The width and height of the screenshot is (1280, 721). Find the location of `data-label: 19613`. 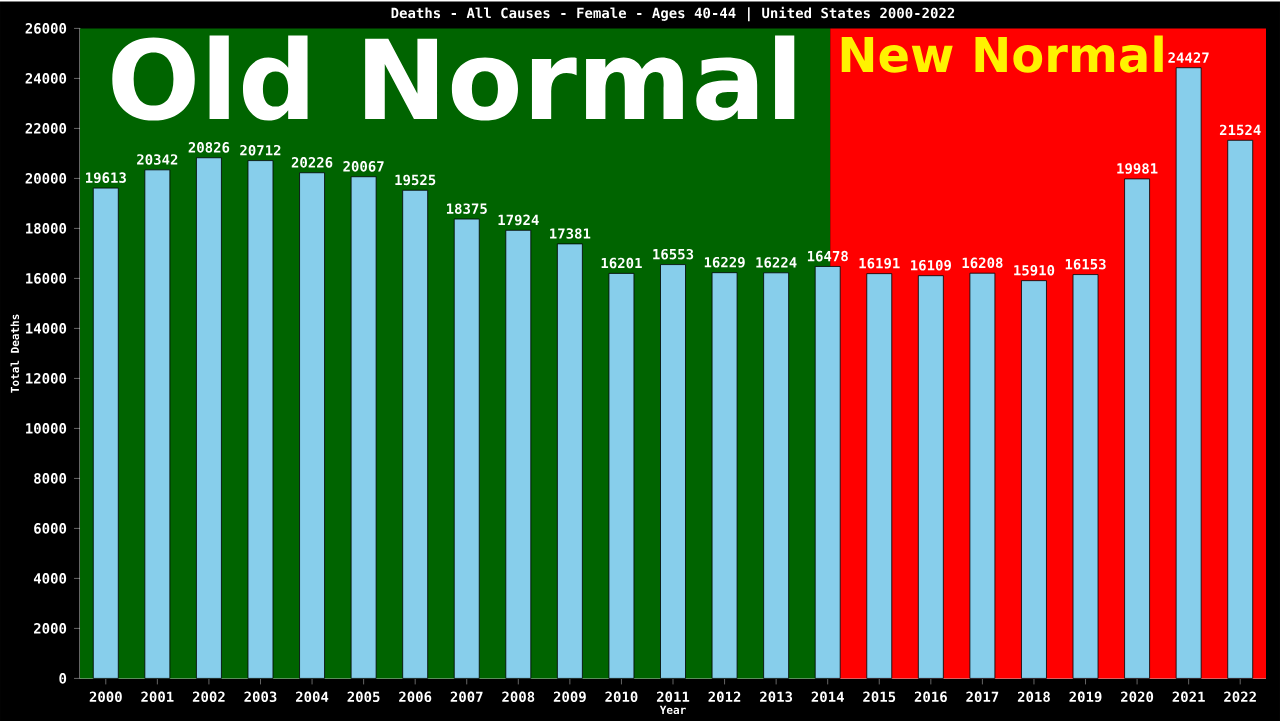

data-label: 19613 is located at coordinates (106, 177).